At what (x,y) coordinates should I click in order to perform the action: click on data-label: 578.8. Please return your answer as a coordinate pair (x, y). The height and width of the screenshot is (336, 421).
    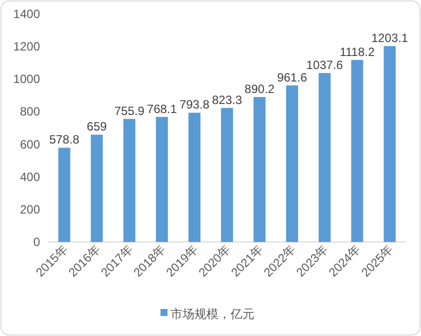
    Looking at the image, I should click on (64, 139).